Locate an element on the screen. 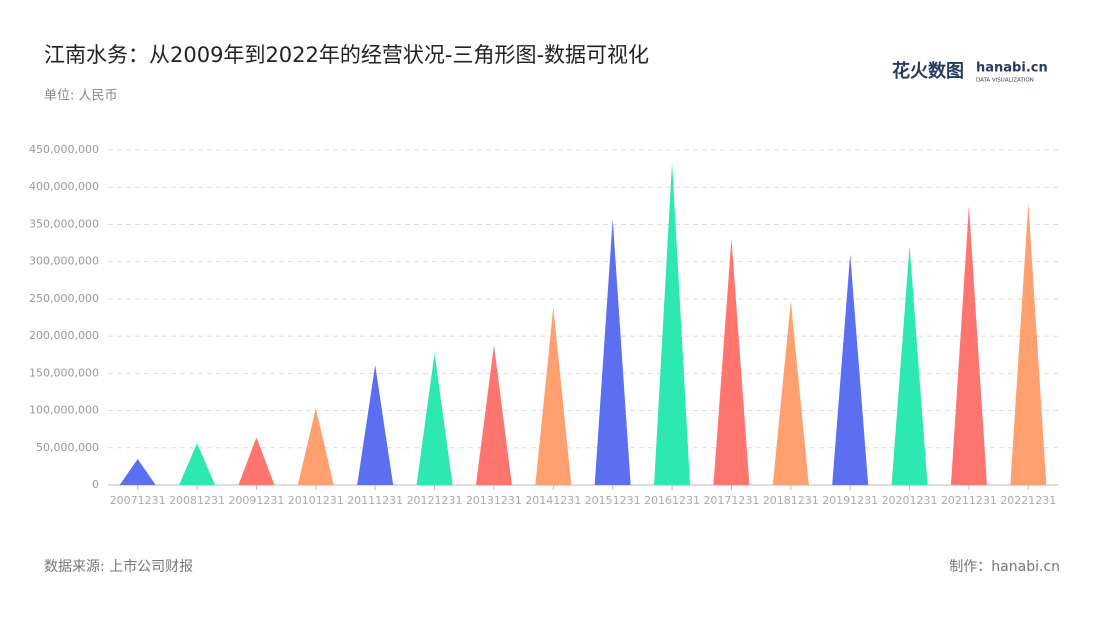 Image resolution: width=1100 pixels, height=620 pixels. y-tick-label: 0 is located at coordinates (95, 484).